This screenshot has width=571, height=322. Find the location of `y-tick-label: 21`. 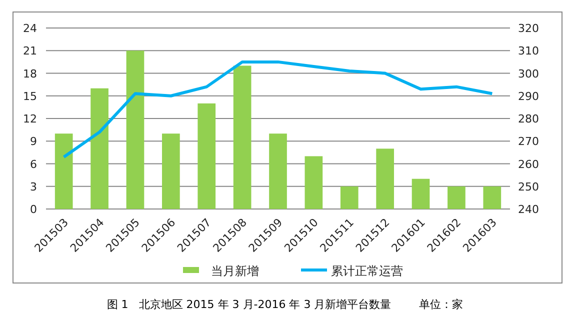

y-tick-label: 21 is located at coordinates (30, 51).